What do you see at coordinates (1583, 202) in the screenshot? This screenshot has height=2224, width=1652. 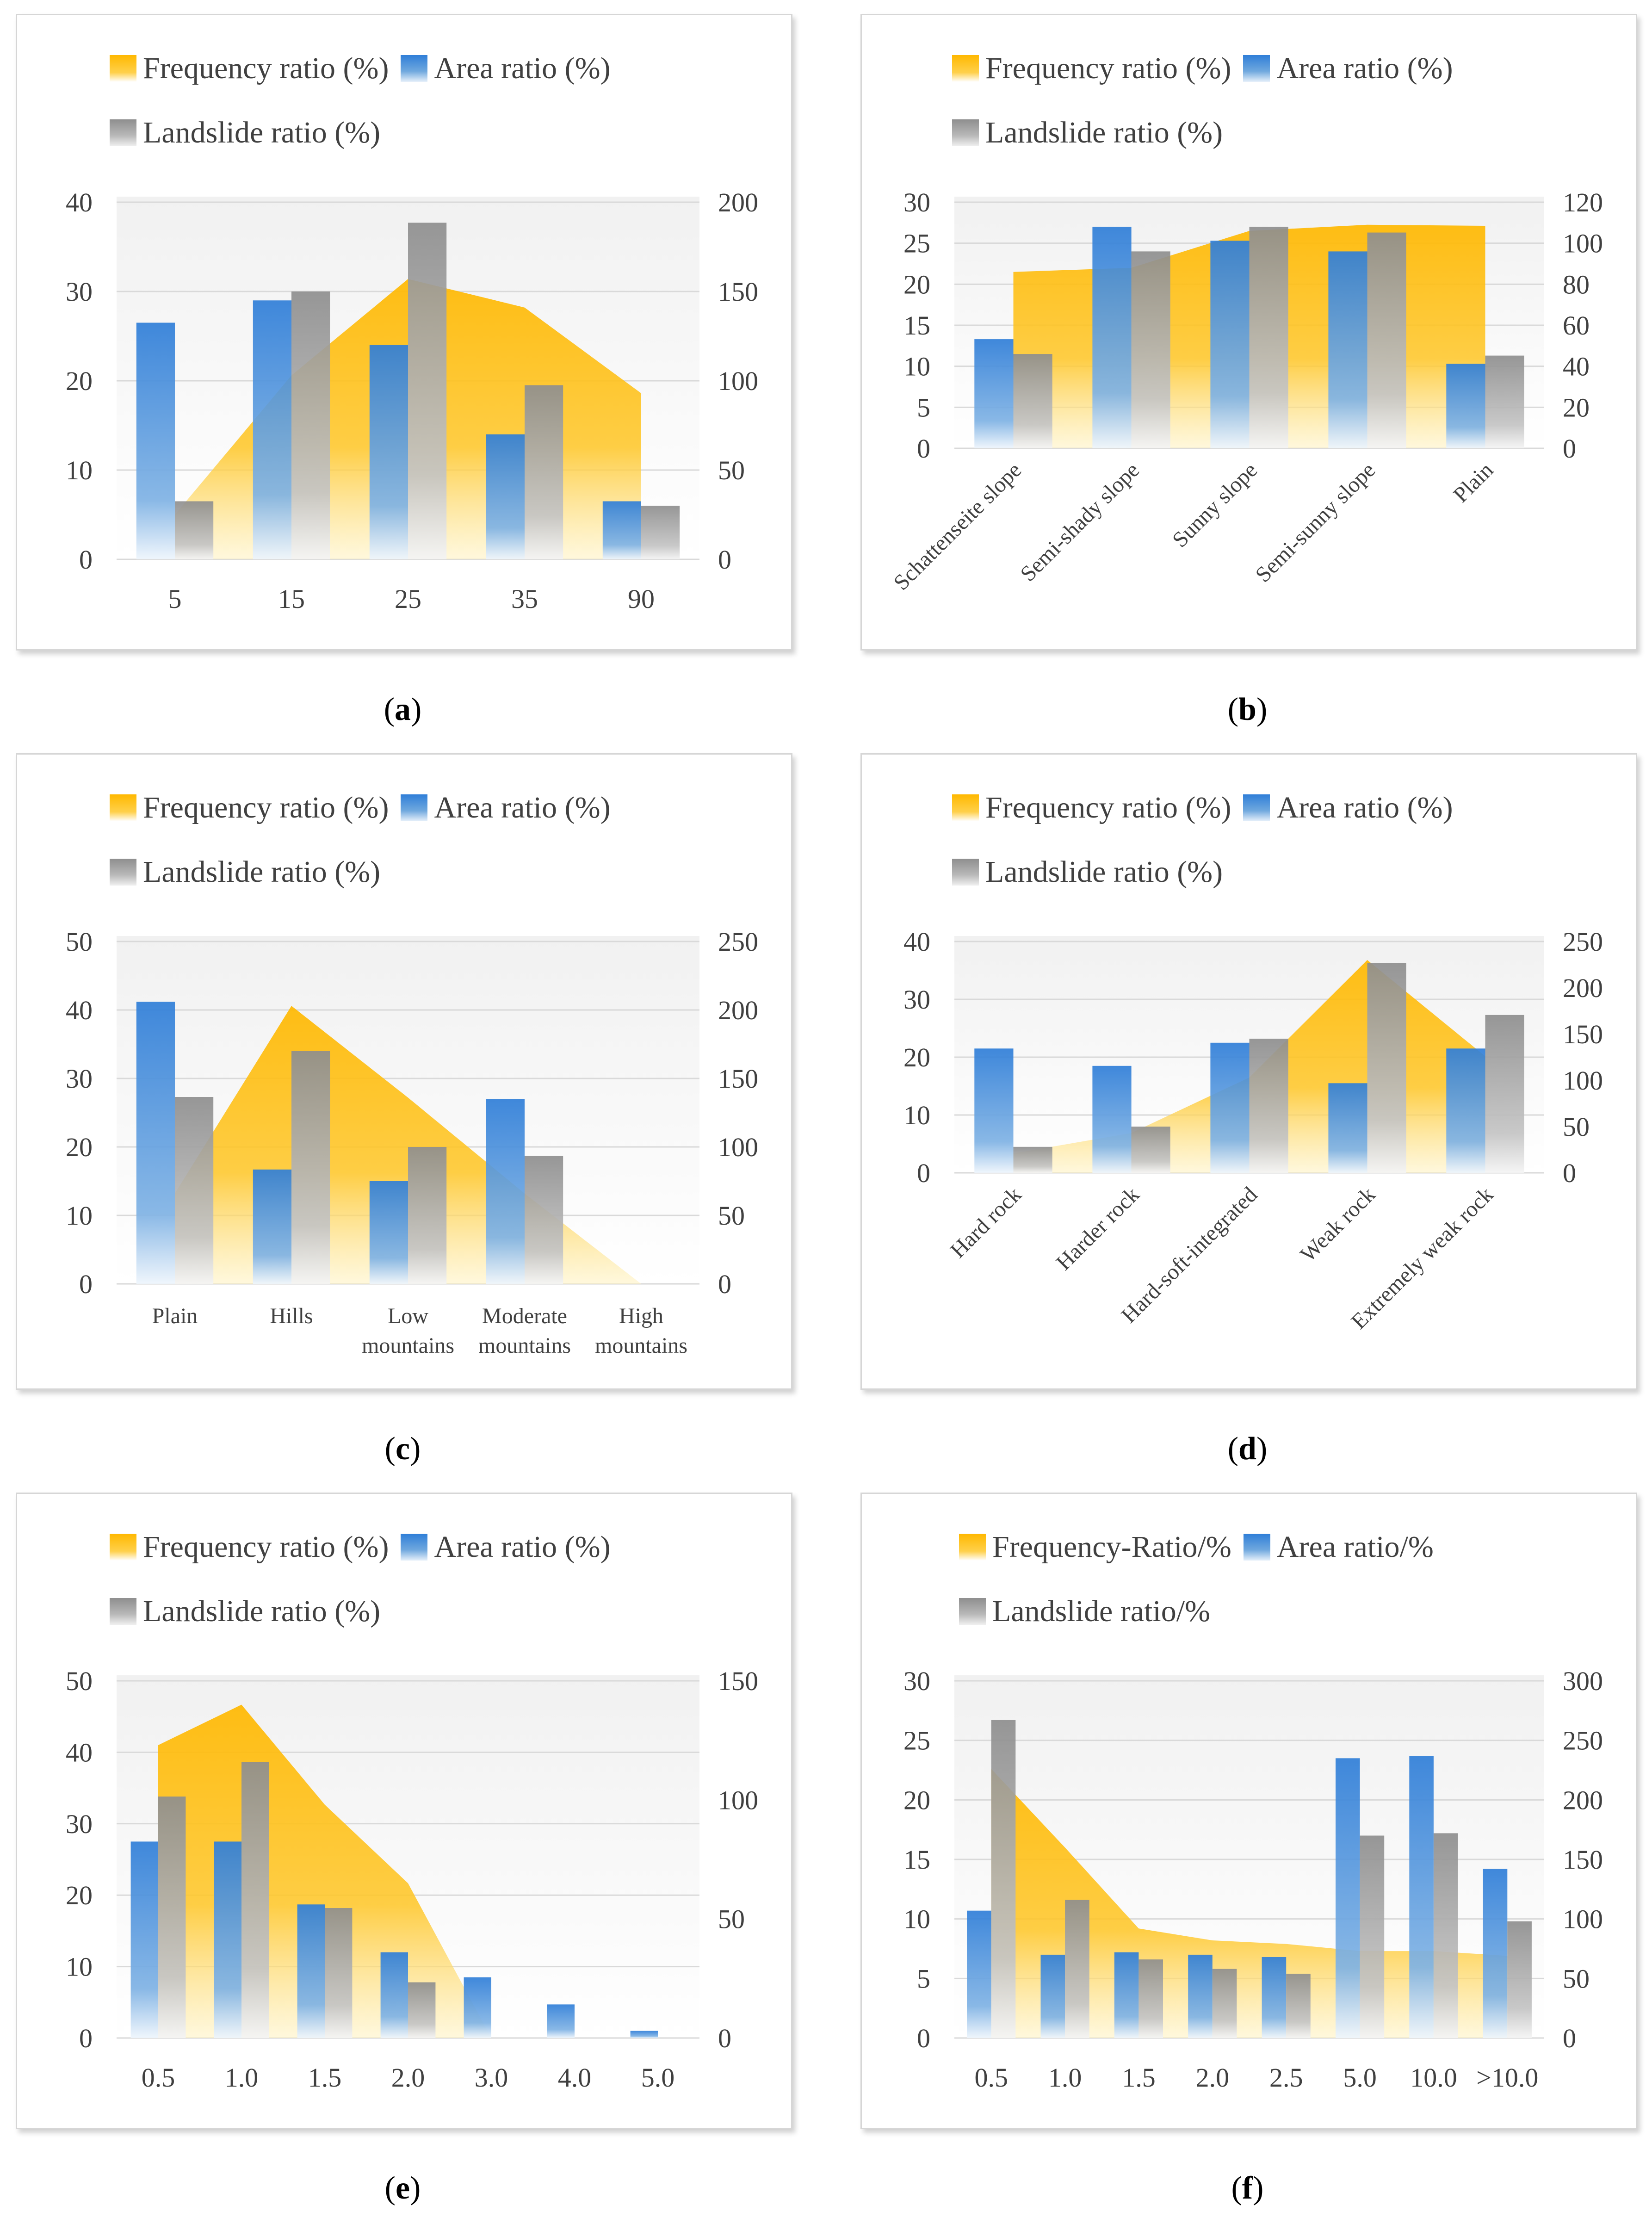 I see `right-axis-tick-label: 120` at bounding box center [1583, 202].